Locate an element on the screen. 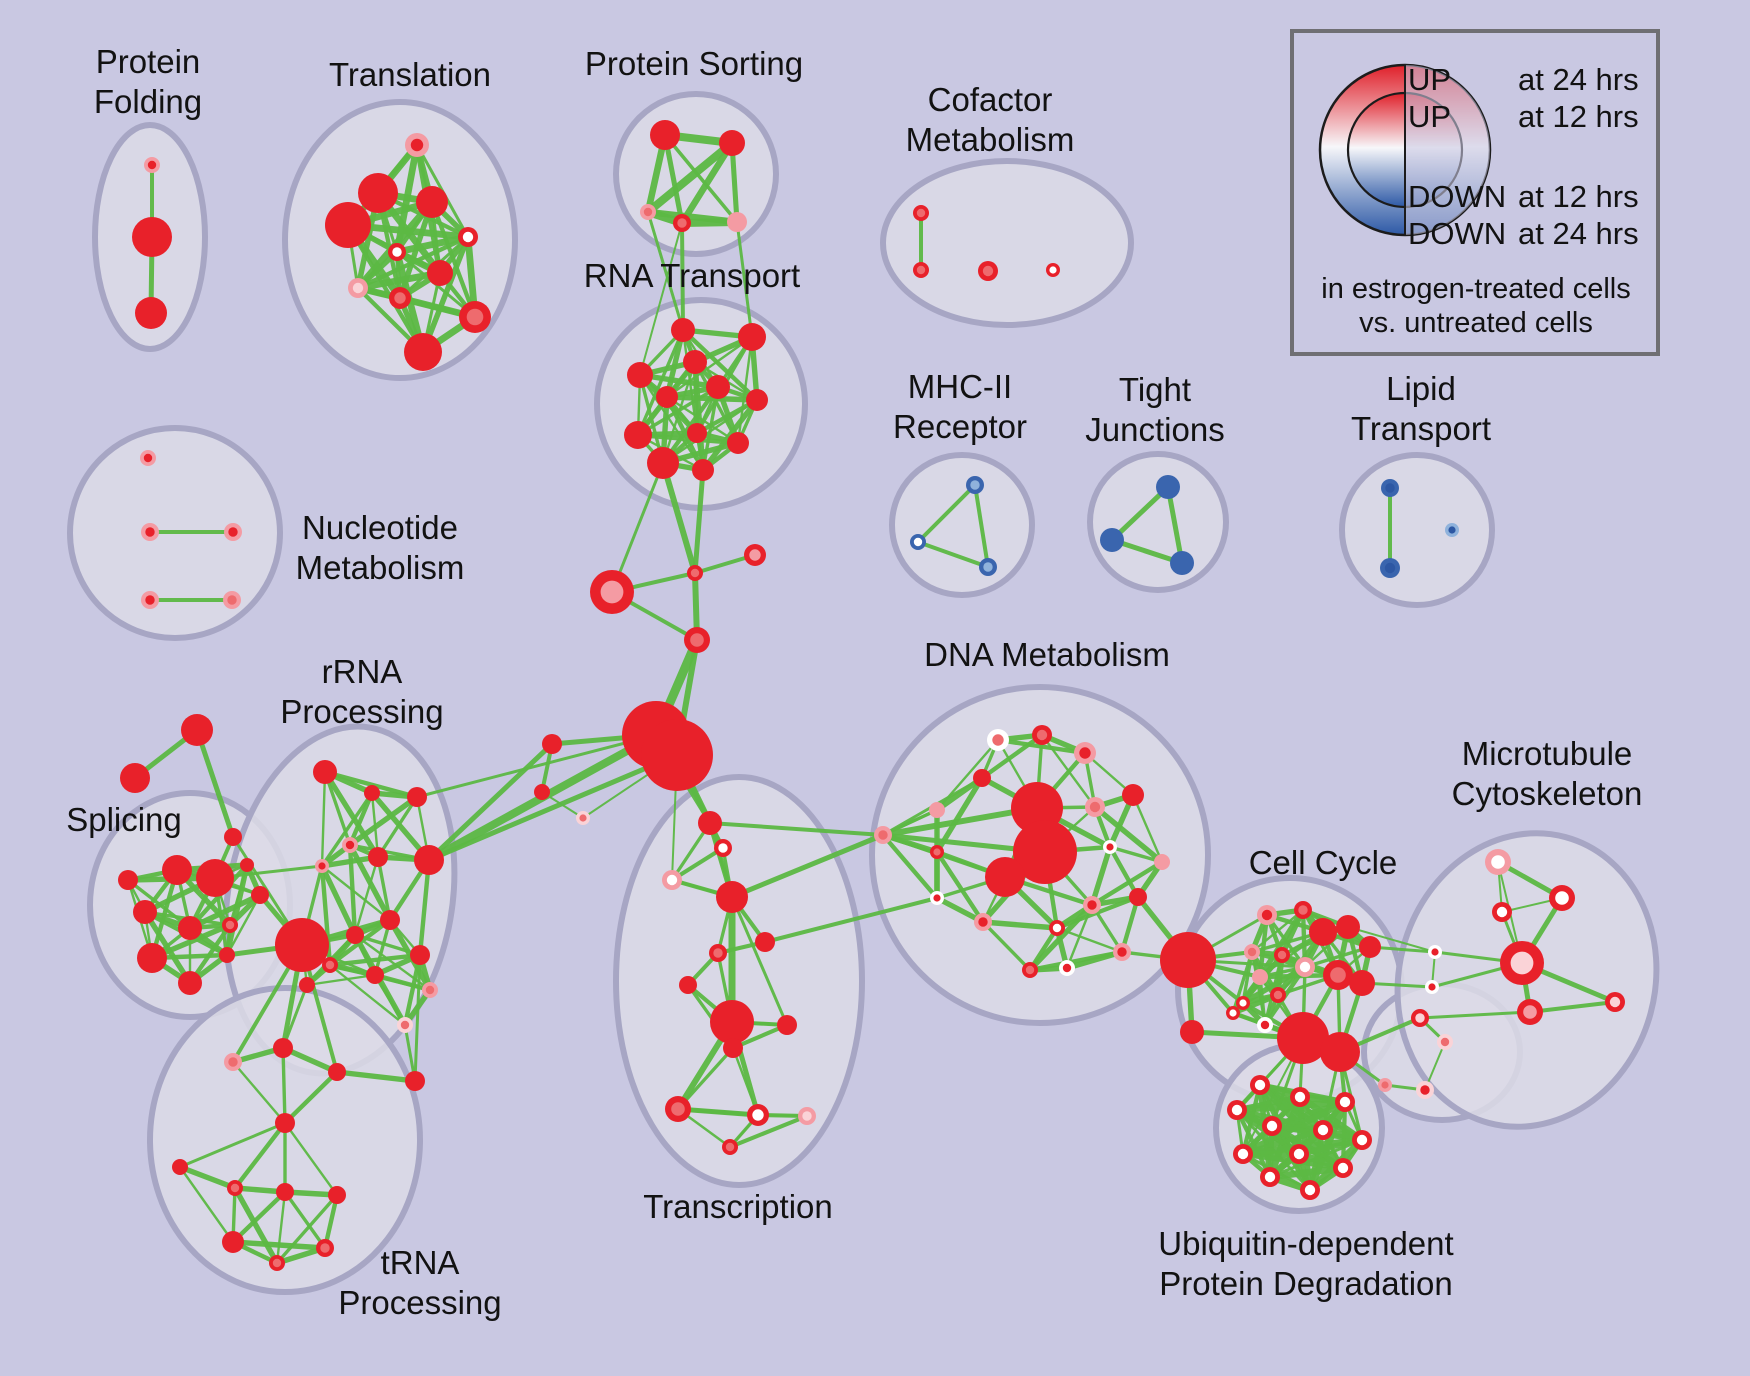 The image size is (1750, 1376). cluster-protein-folding-label: Folding is located at coordinates (148, 101).